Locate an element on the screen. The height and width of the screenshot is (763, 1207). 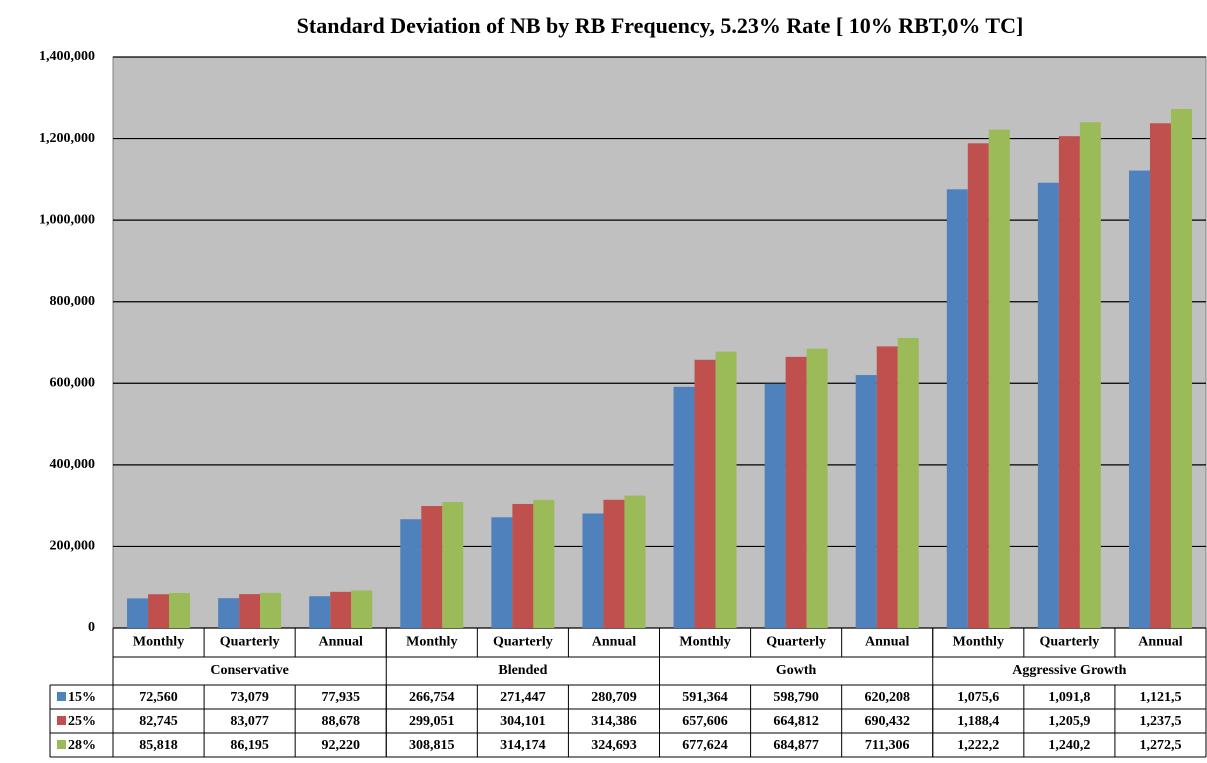
table-value: 1,237,5 is located at coordinates (1160, 721).